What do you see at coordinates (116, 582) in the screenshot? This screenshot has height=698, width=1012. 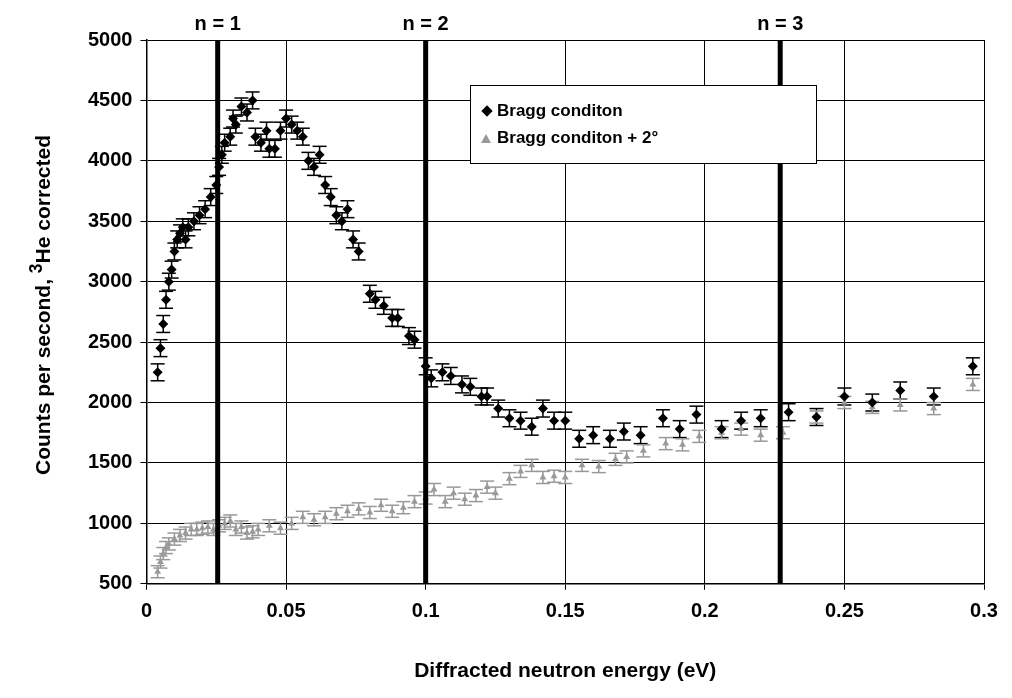 I see `y-tick-label: 500` at bounding box center [116, 582].